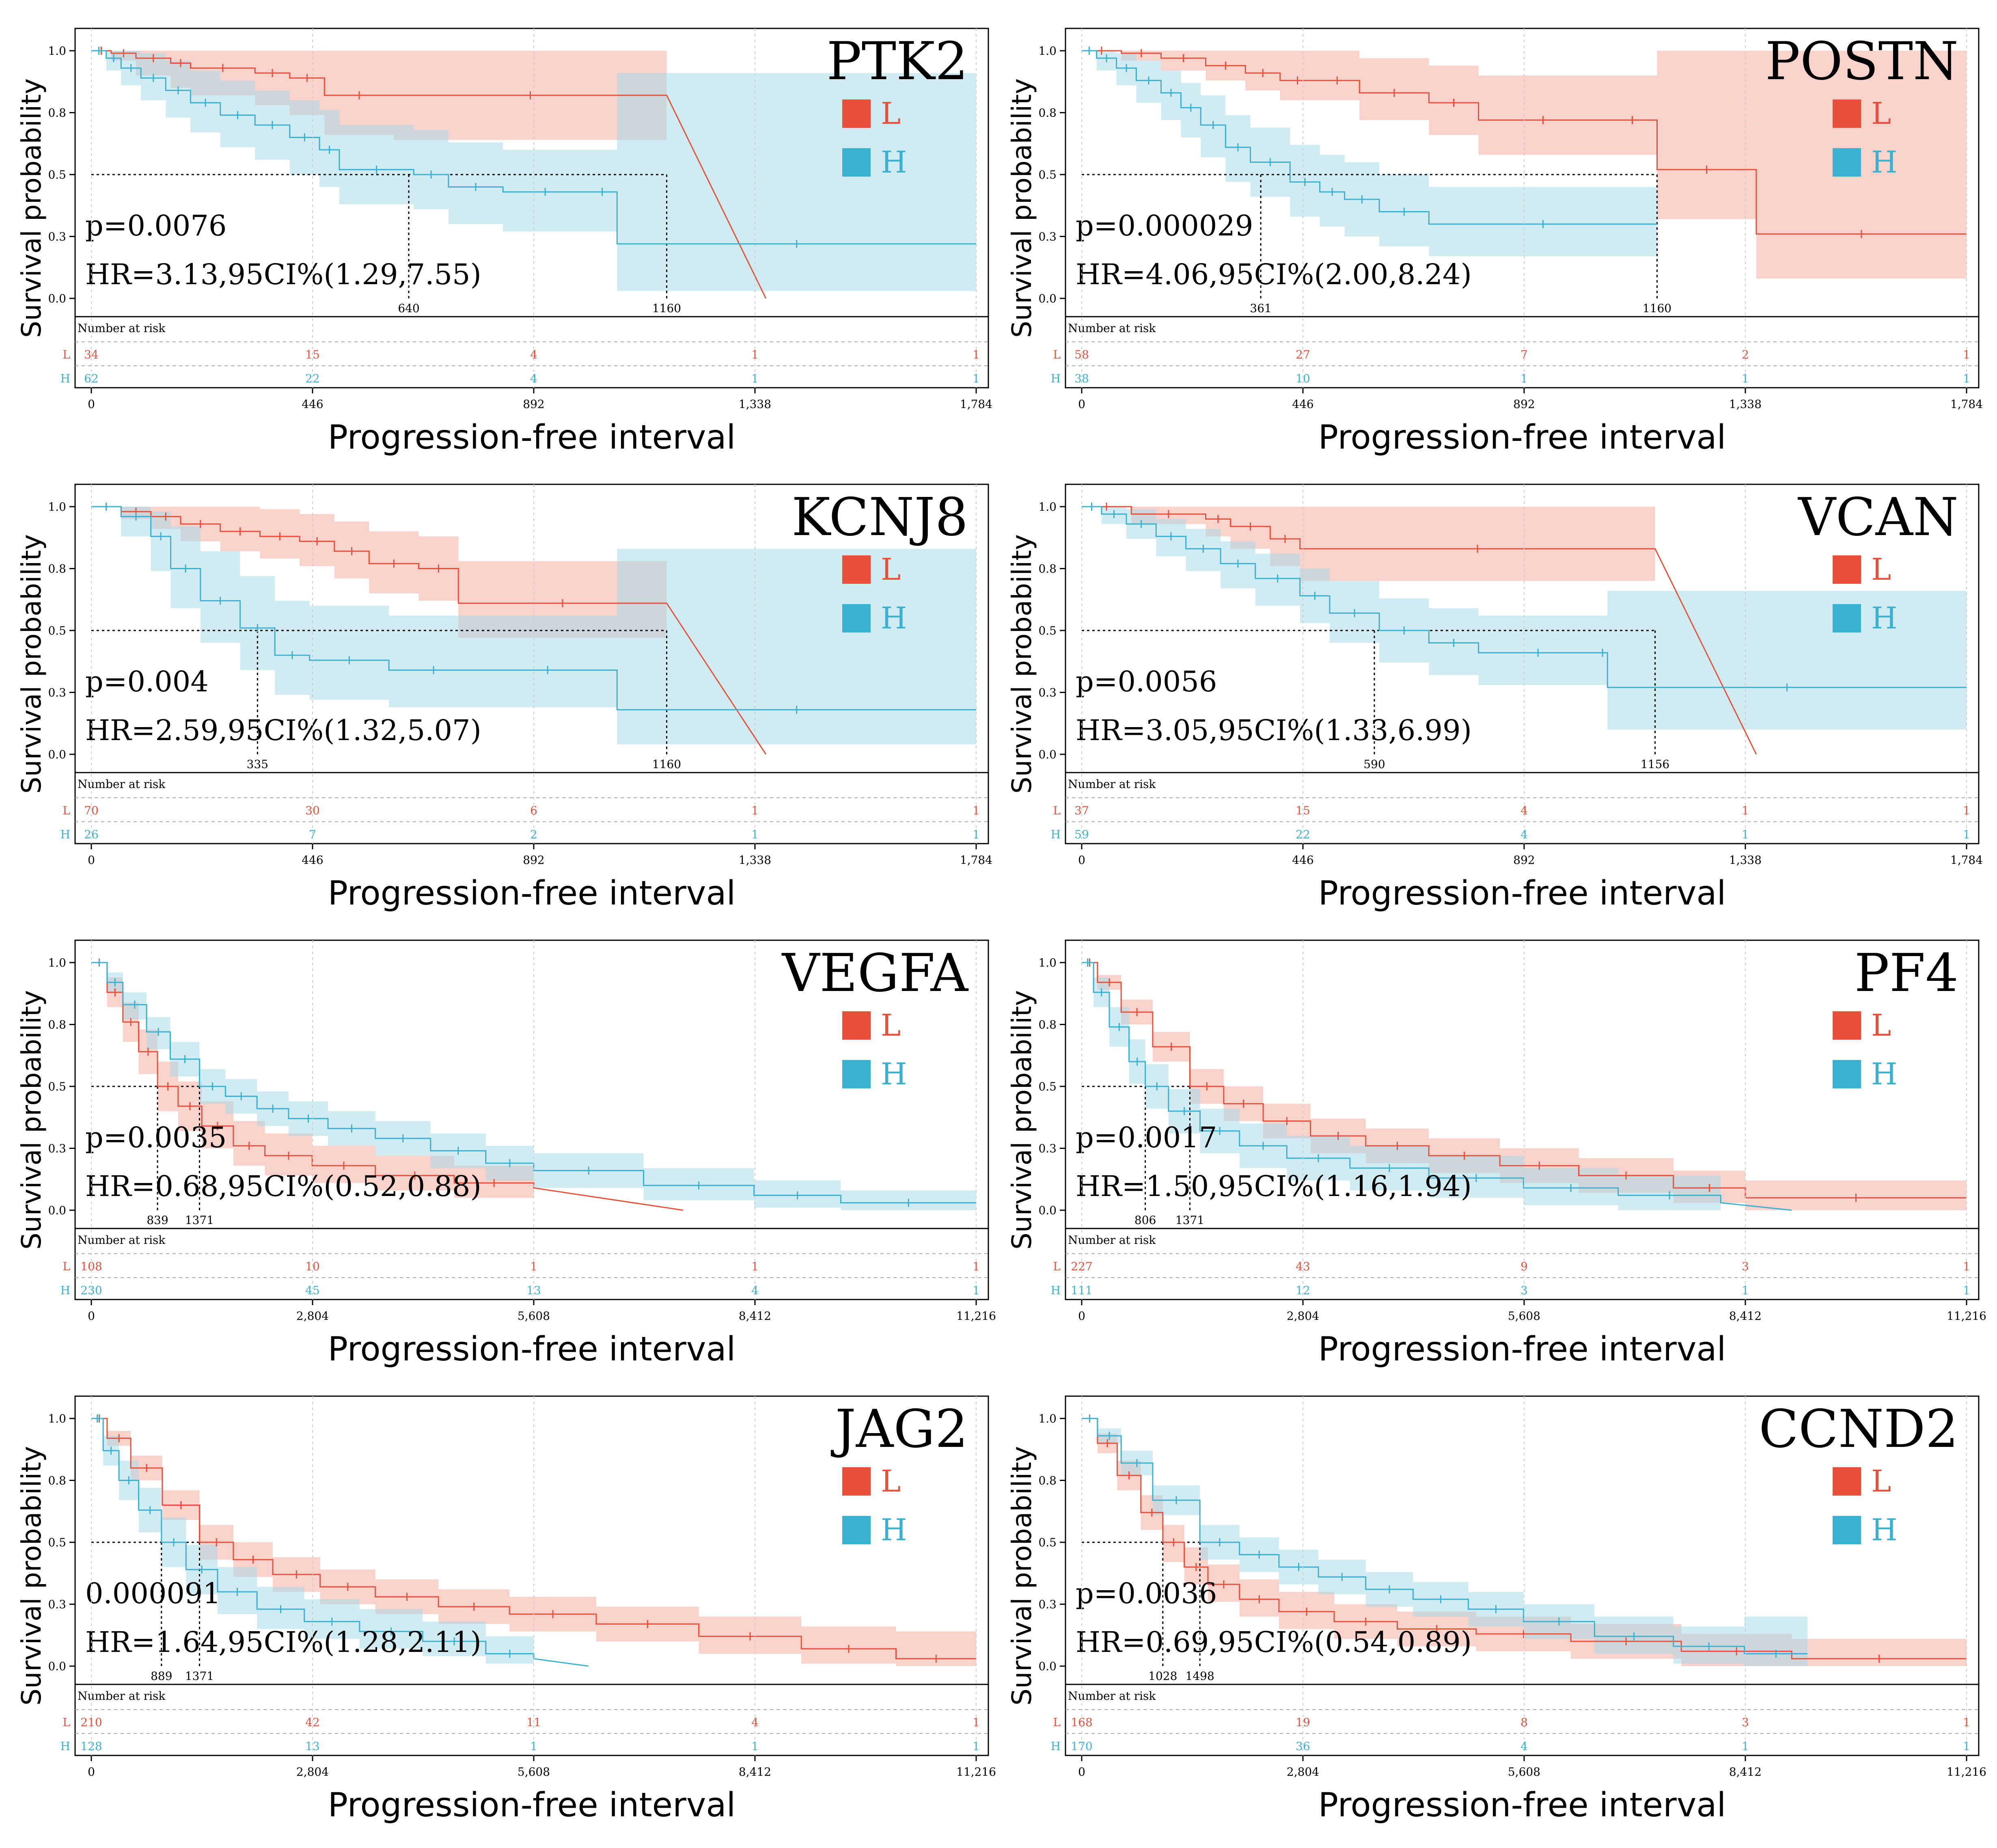 The width and height of the screenshot is (1997, 1848). I want to click on median-label: 361, so click(1260, 308).